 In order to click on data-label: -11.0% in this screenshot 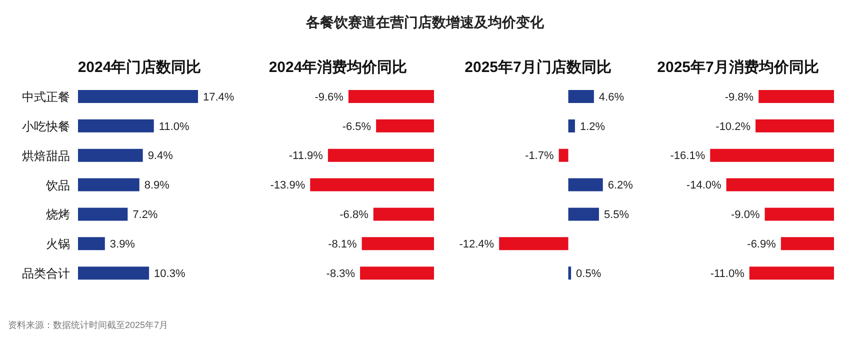, I will do `click(727, 274)`.